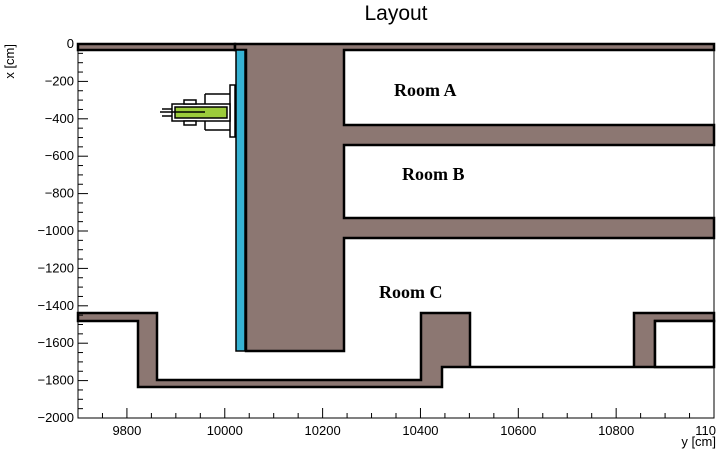 The height and width of the screenshot is (462, 717). What do you see at coordinates (182, 112) in the screenshot?
I see `detector-probe` at bounding box center [182, 112].